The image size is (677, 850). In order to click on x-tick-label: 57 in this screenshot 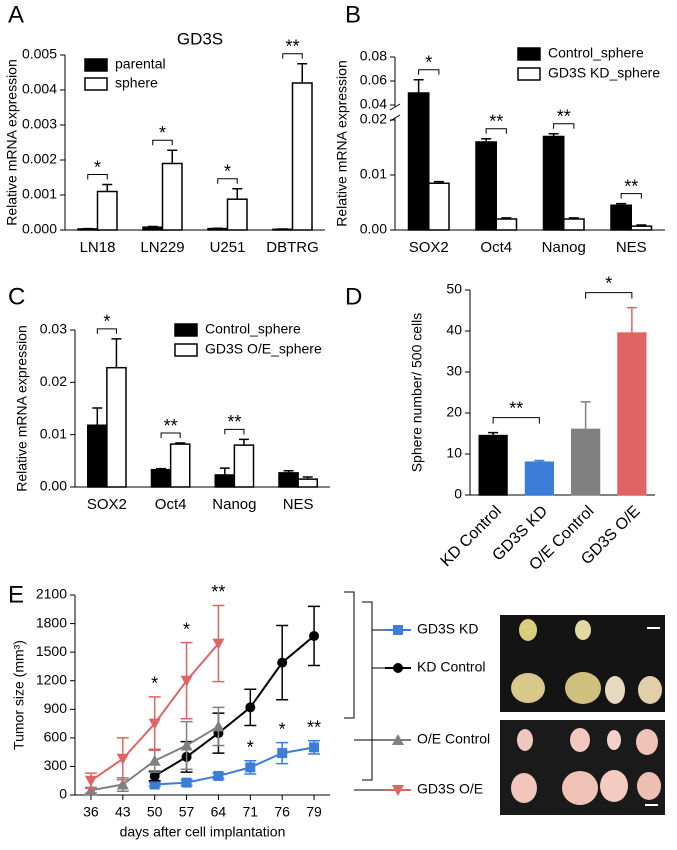, I will do `click(187, 812)`.